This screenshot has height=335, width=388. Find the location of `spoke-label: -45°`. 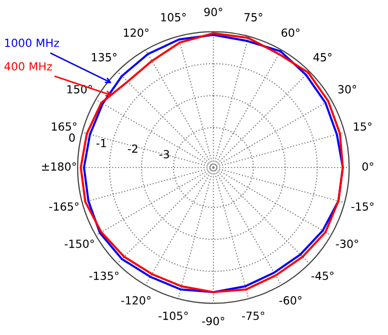

spoke-label: -45° is located at coordinates (322, 276).